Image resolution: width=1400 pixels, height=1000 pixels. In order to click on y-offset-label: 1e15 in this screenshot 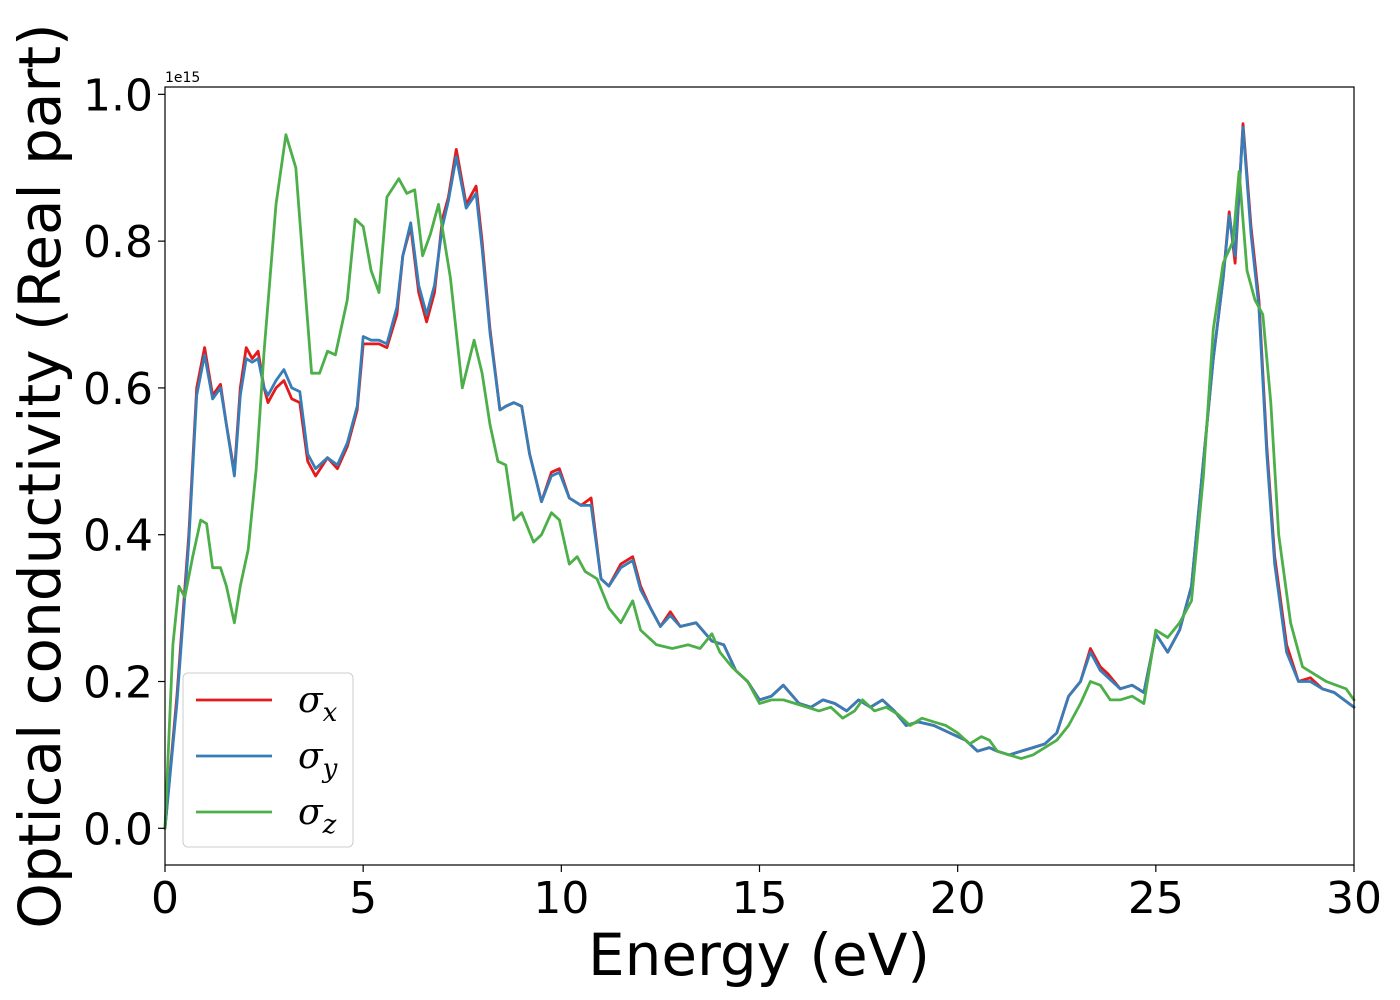, I will do `click(182, 78)`.